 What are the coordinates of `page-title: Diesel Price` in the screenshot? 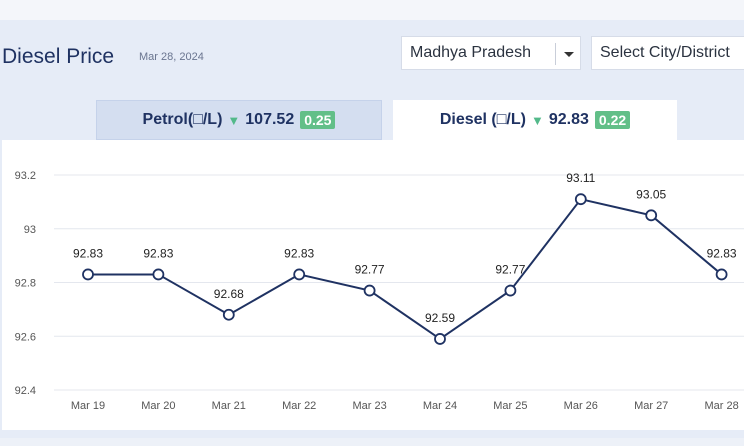 It's located at (58, 56).